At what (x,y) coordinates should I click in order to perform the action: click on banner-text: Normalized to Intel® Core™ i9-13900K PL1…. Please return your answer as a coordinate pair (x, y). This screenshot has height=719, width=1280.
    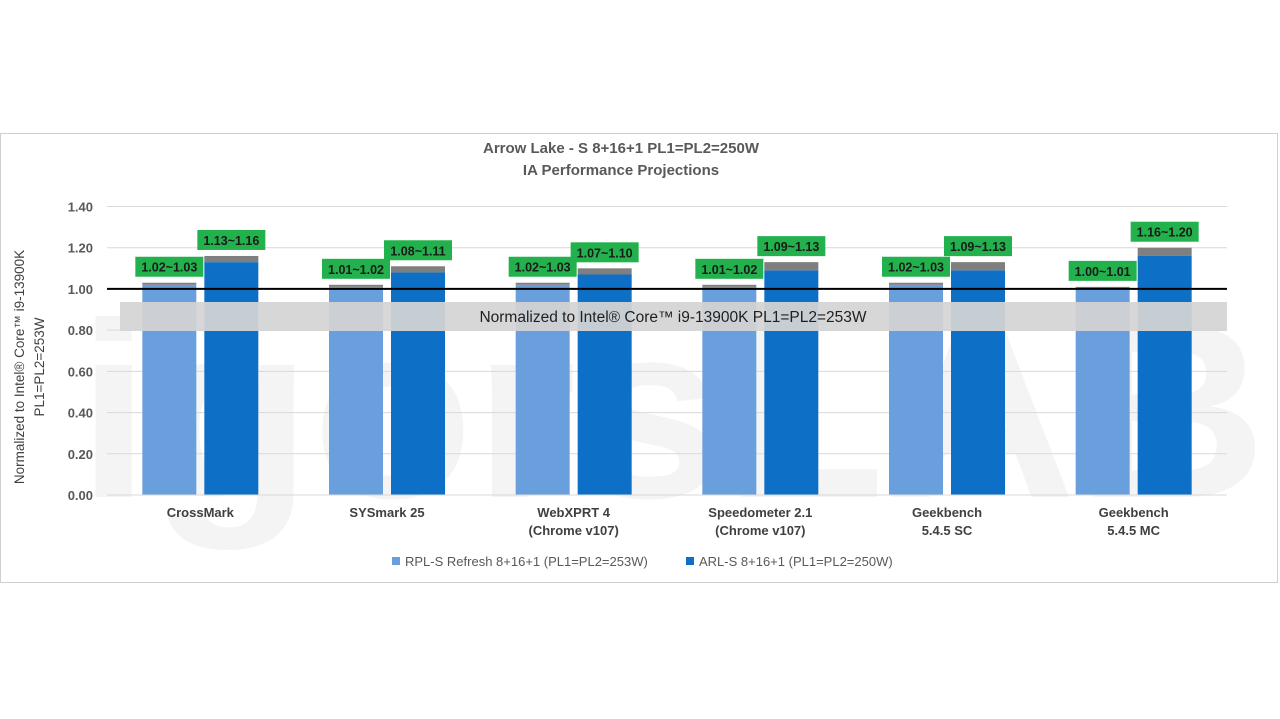
    Looking at the image, I should click on (672, 317).